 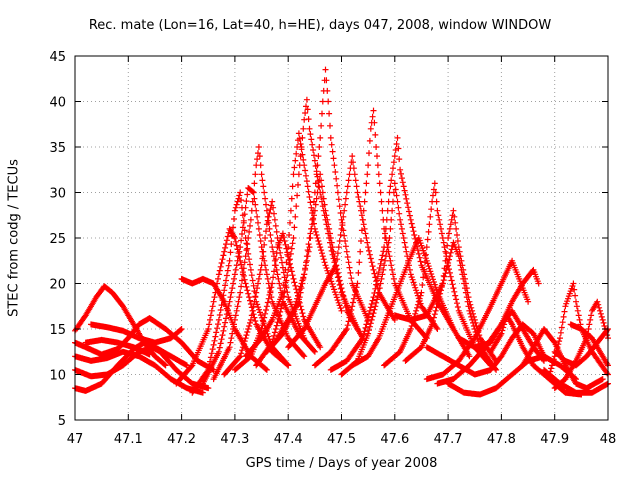 I want to click on y-tick-label: 40, so click(x=57, y=103).